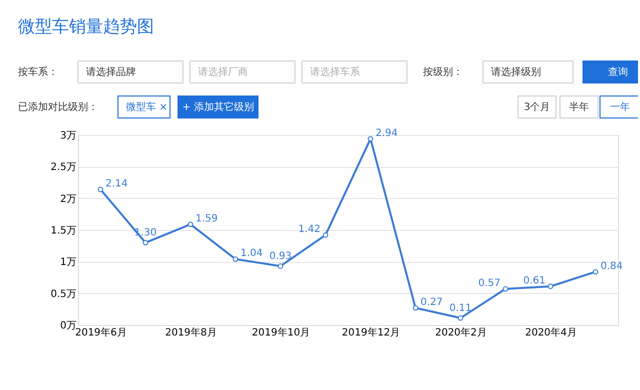 The image size is (640, 390). What do you see at coordinates (551, 332) in the screenshot?
I see `x-tick-label: 2020年4月` at bounding box center [551, 332].